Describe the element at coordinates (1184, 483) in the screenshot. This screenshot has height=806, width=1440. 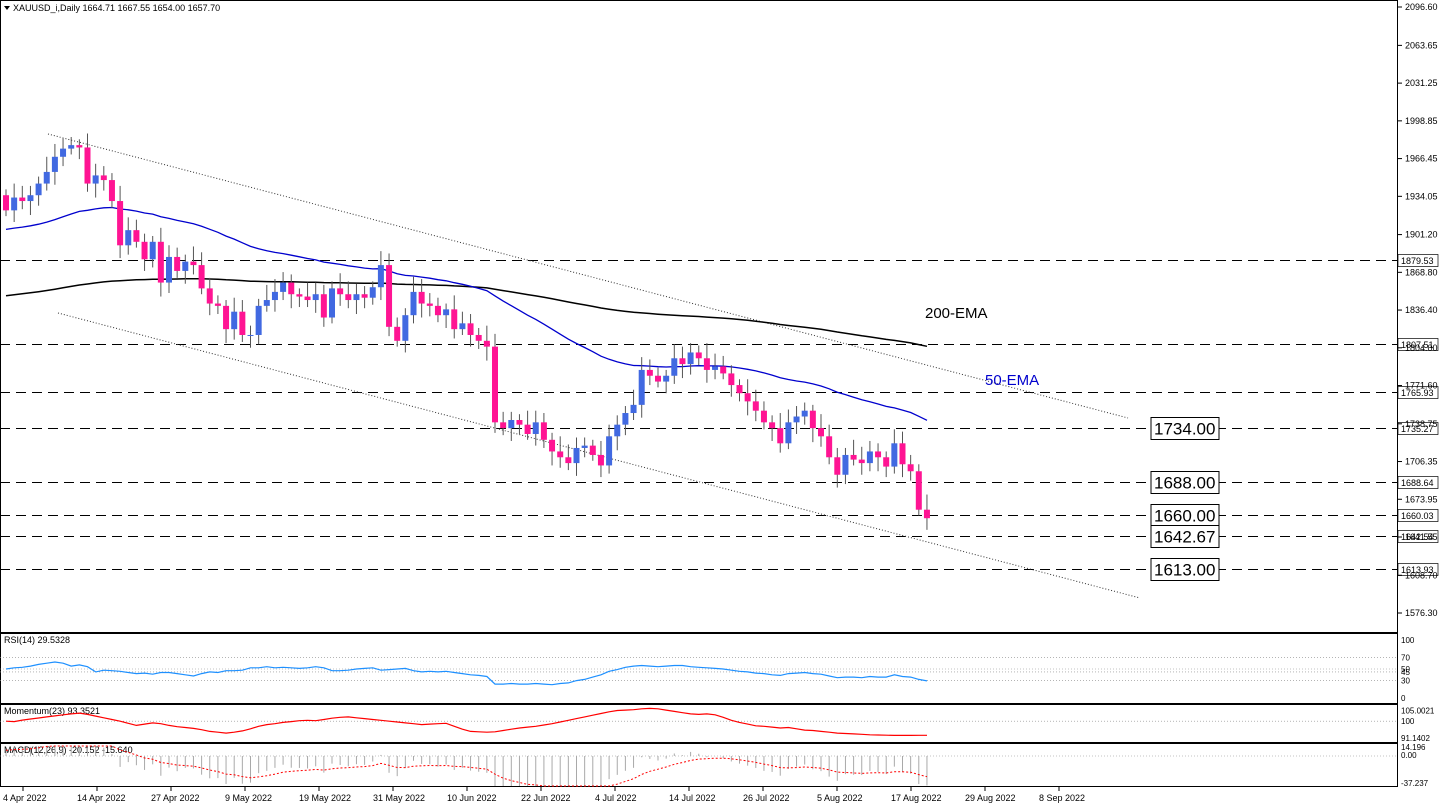
I see `level-callout-label: 1688.00` at that location.